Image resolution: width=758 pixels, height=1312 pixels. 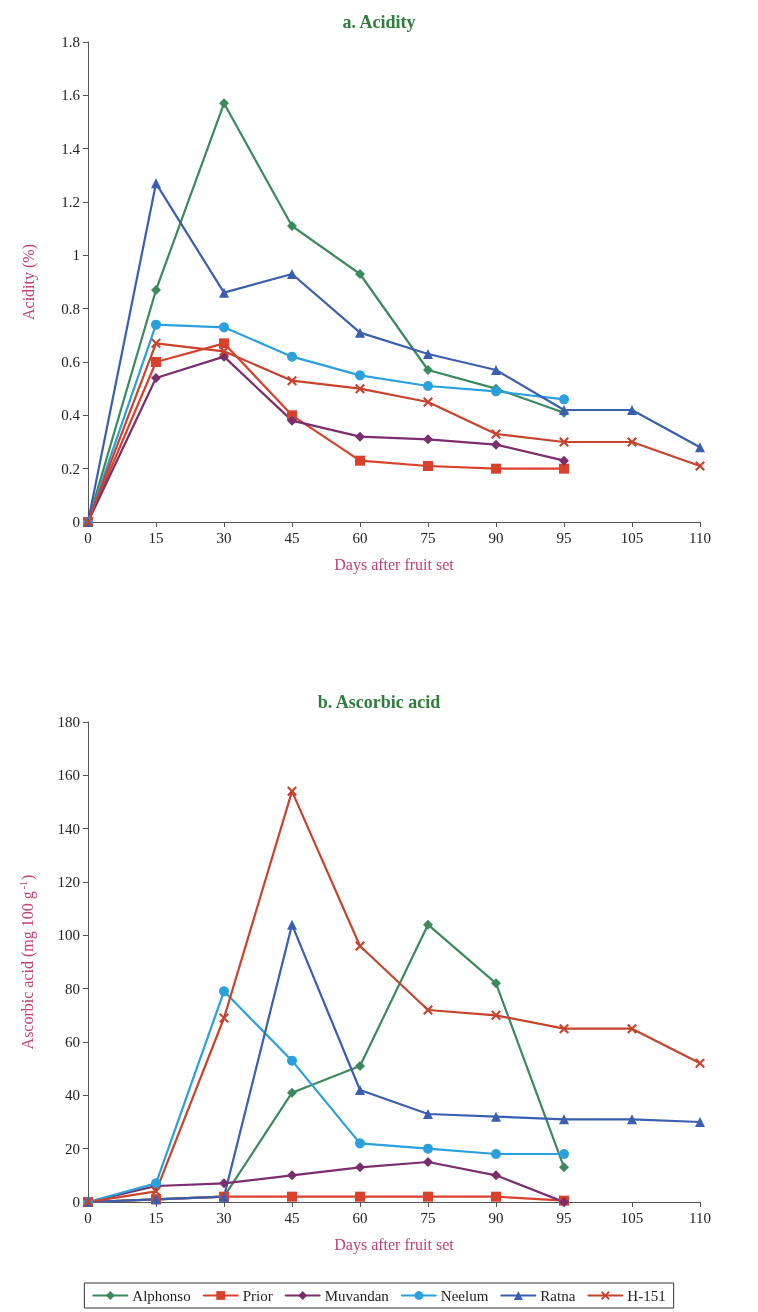 What do you see at coordinates (72, 1042) in the screenshot?
I see `y-tick-label: 60` at bounding box center [72, 1042].